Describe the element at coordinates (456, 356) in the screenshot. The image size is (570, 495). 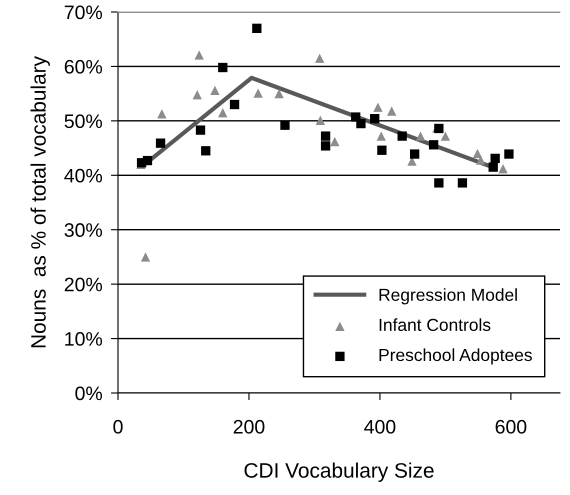
I see `legend-label: Preschool Adoptees` at that location.